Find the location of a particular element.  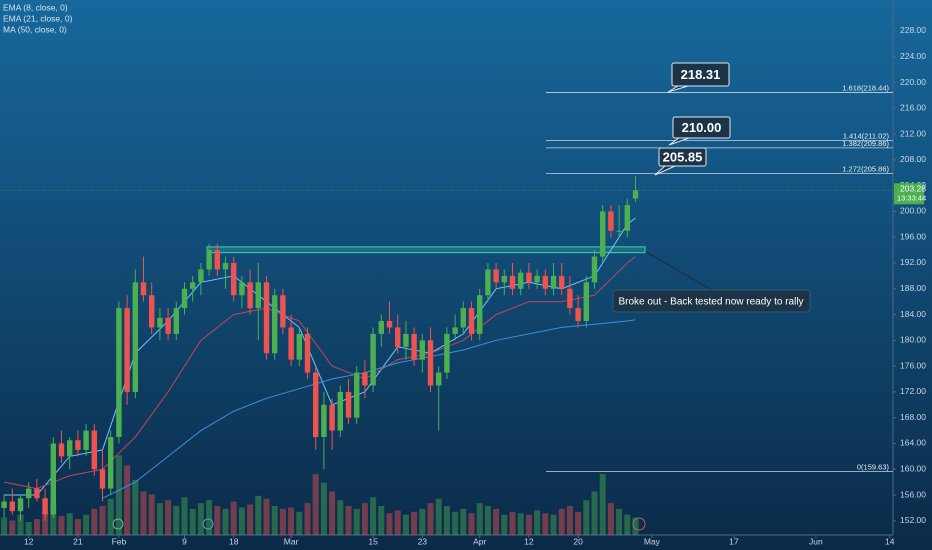

fib-label: 1.618(218.44) is located at coordinates (865, 88).